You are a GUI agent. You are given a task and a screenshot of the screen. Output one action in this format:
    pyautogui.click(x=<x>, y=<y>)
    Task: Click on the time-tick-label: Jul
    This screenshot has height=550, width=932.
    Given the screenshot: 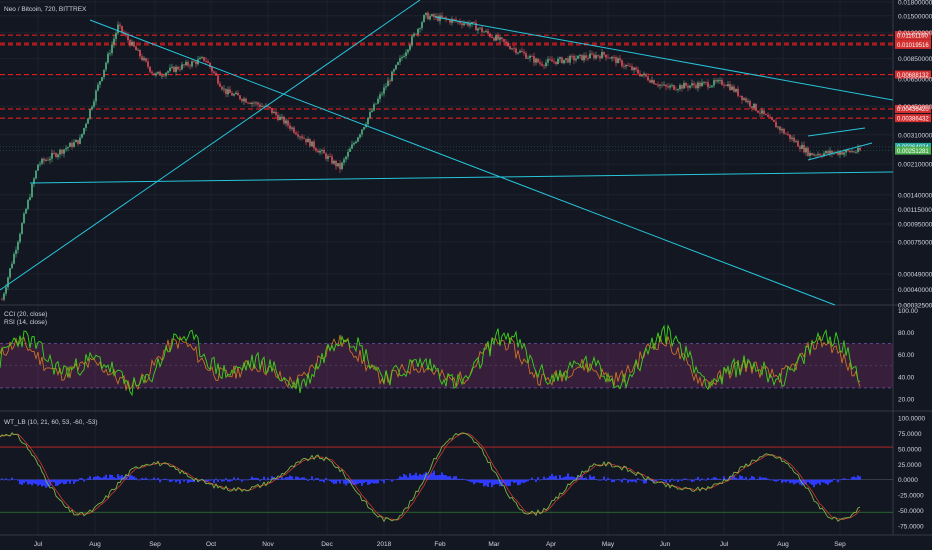 What is the action you would take?
    pyautogui.click(x=38, y=544)
    